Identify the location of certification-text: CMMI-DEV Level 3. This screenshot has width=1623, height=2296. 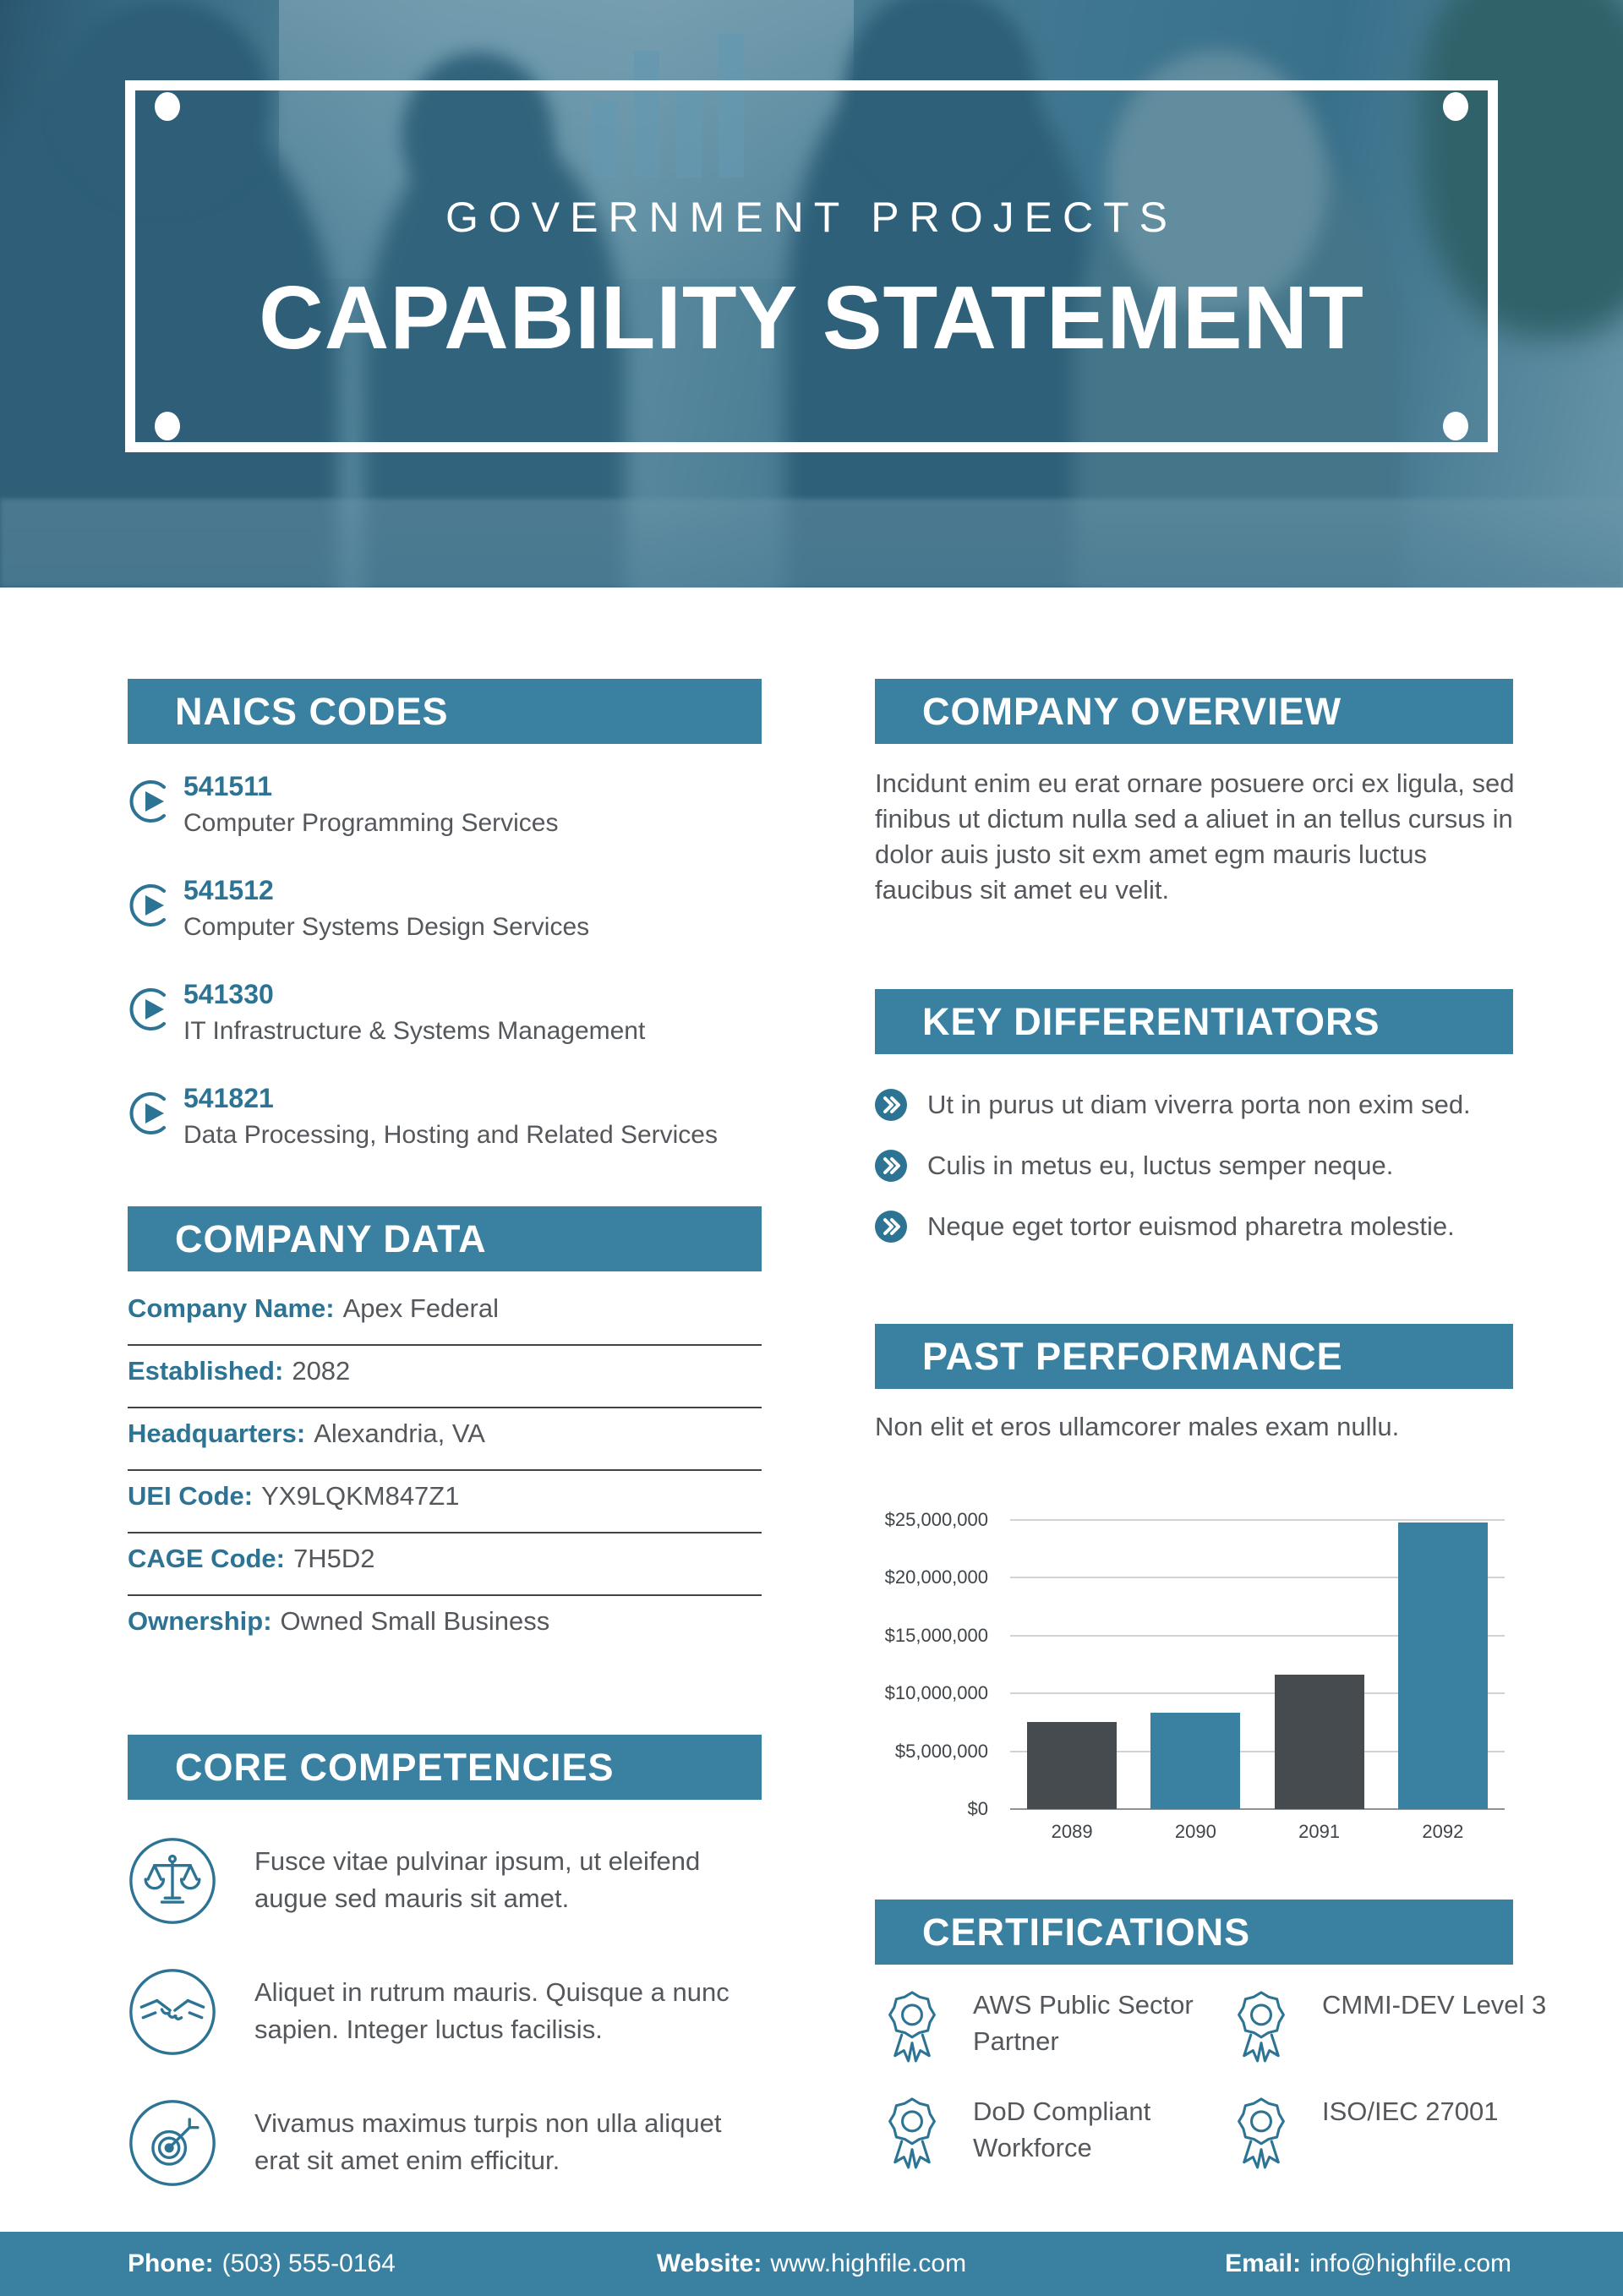
(1434, 2005).